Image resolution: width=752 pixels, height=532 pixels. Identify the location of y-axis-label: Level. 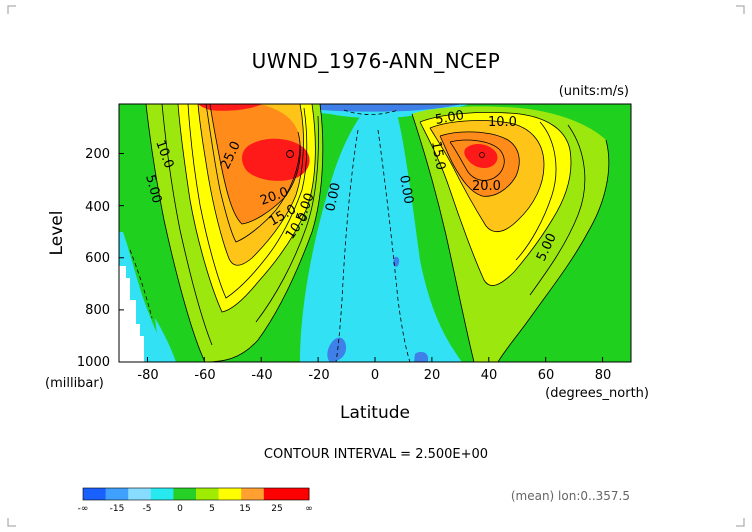
(57, 233).